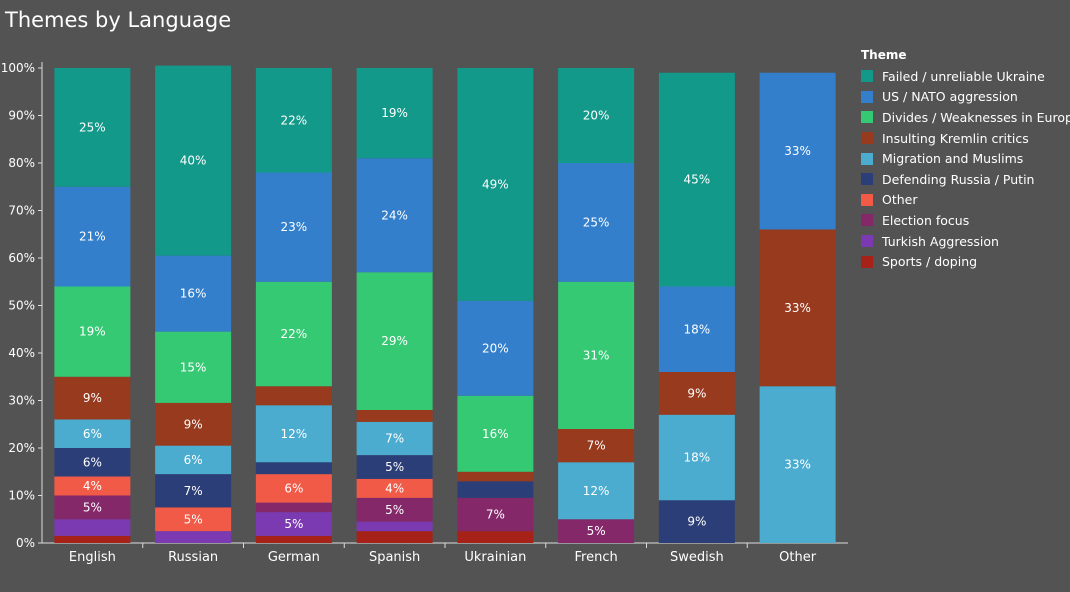 This screenshot has height=592, width=1070. I want to click on x-tick-label: French, so click(596, 557).